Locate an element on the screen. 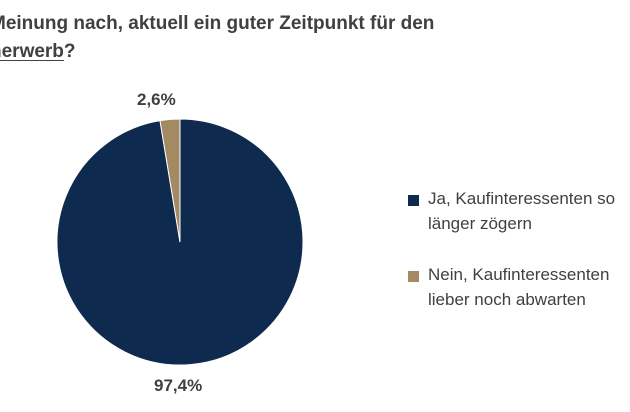 The width and height of the screenshot is (630, 412). data-label-nein: 2,6% is located at coordinates (156, 99).